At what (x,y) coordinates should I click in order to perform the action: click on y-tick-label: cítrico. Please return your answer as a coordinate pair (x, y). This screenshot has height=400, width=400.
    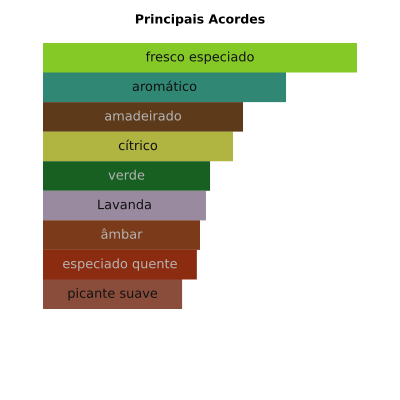
    Looking at the image, I should click on (138, 145).